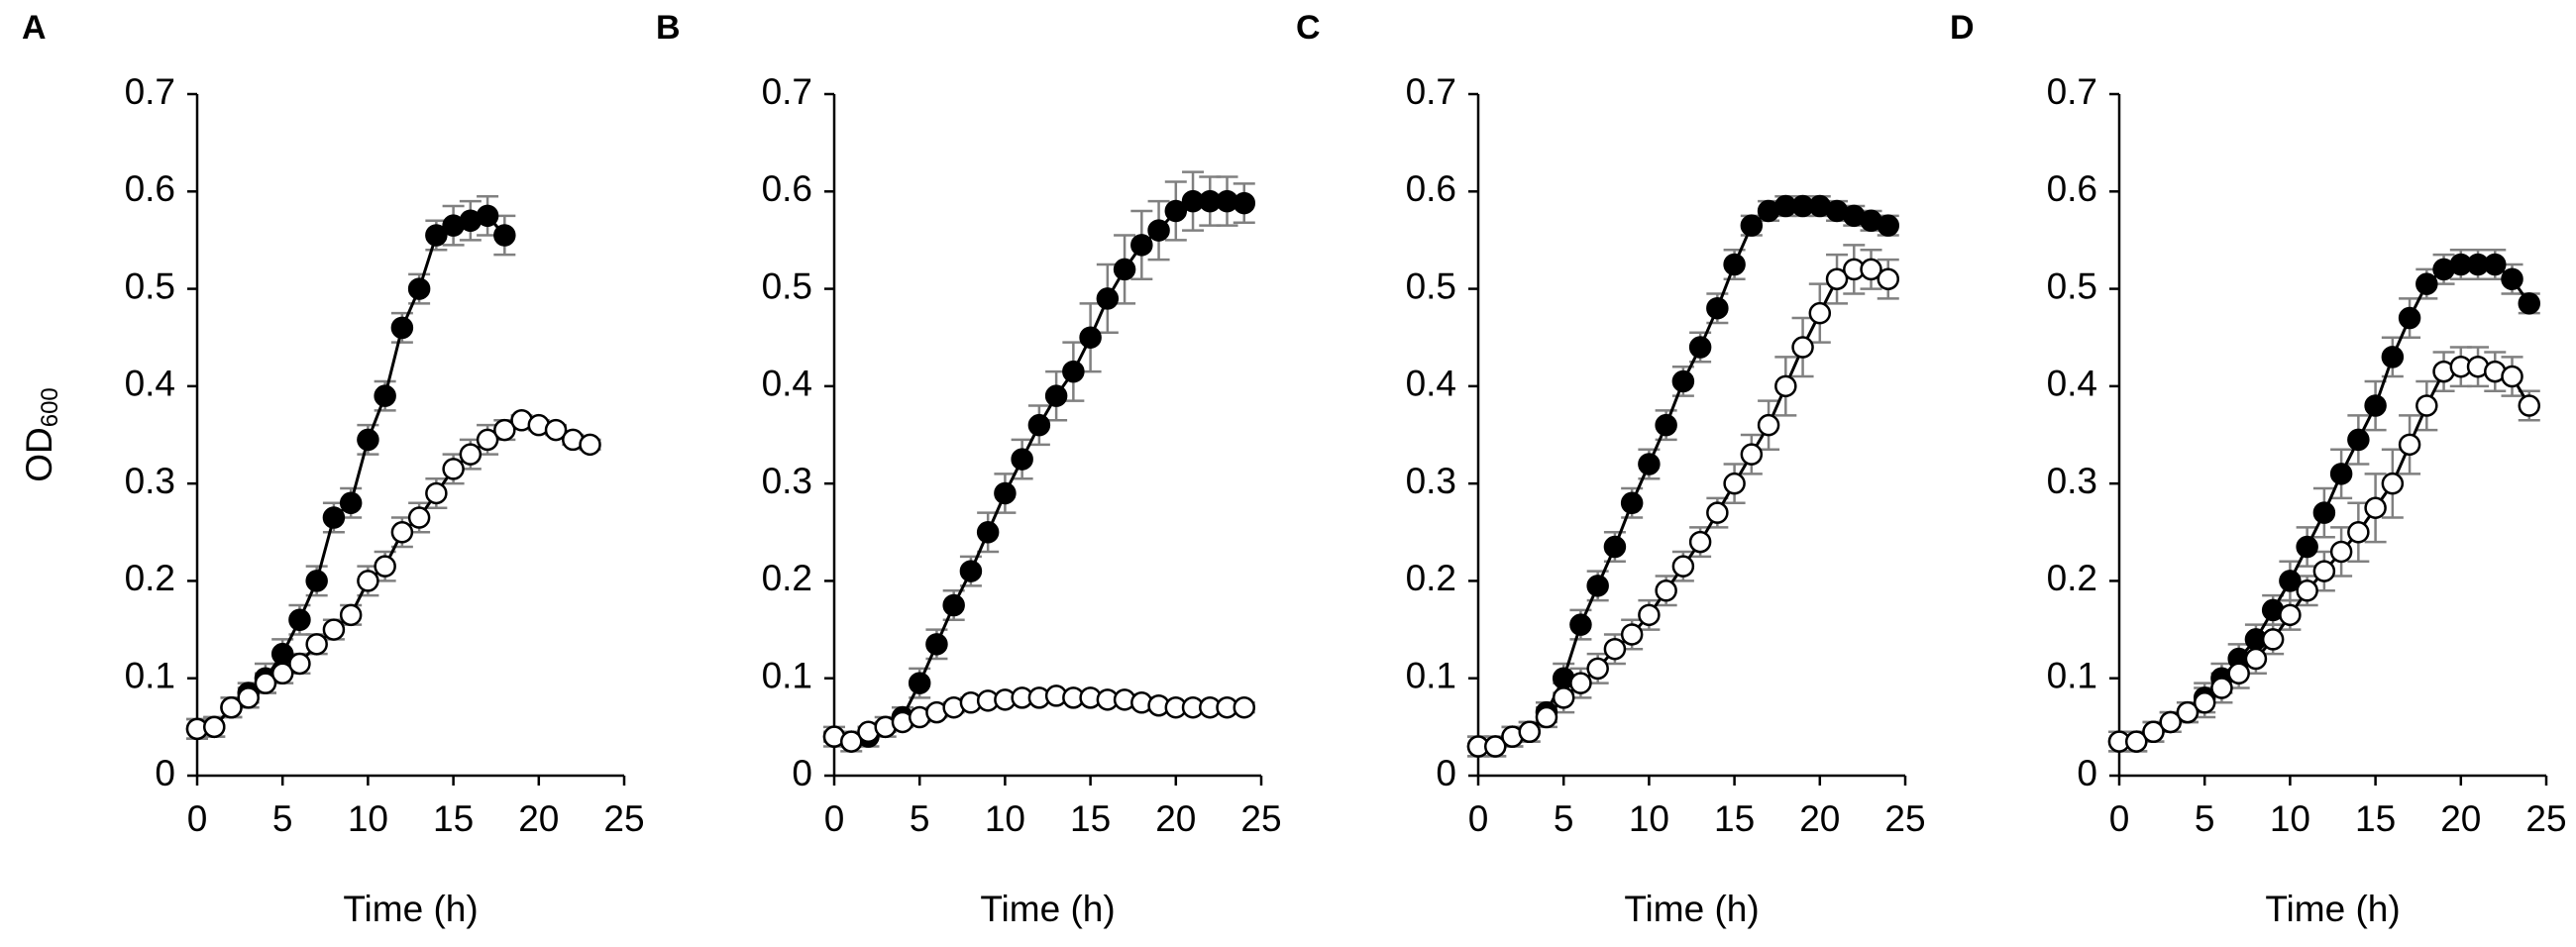 Image resolution: width=2576 pixels, height=947 pixels. Describe the element at coordinates (41, 434) in the screenshot. I see `y-axis-label: OD600` at that location.